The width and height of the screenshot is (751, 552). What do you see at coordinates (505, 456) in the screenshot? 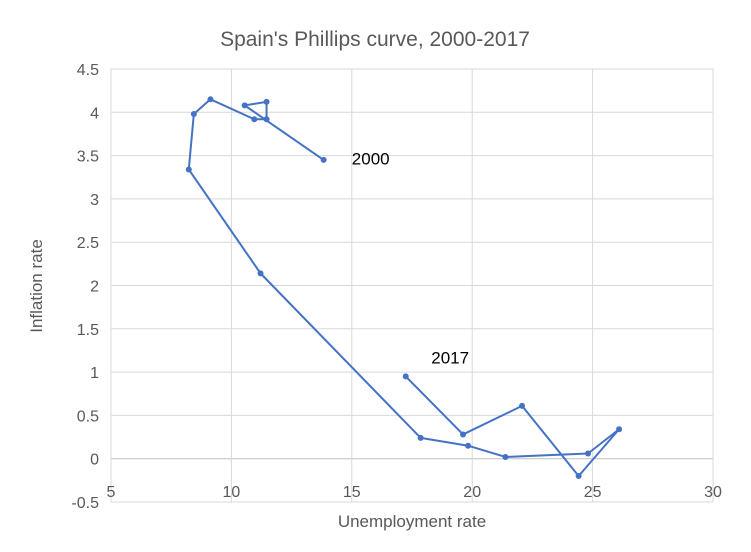
I see `data-point-2011` at bounding box center [505, 456].